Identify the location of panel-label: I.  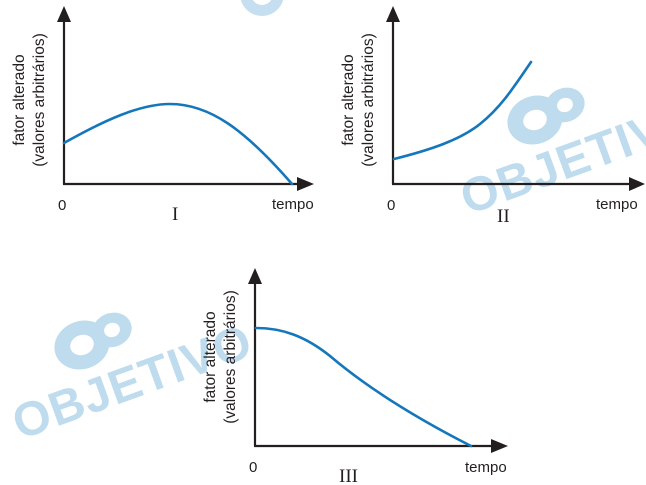
(175, 214).